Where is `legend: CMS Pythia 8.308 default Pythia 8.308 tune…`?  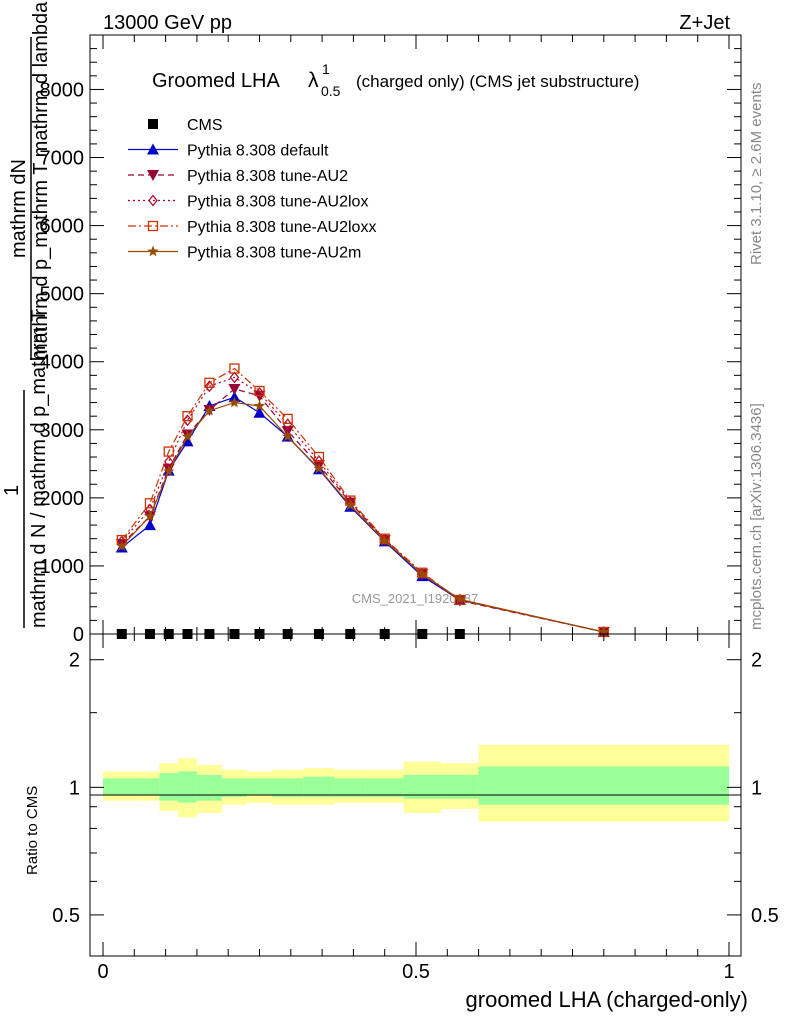
legend: CMS Pythia 8.308 default Pythia 8.308 tune… is located at coordinates (252, 189).